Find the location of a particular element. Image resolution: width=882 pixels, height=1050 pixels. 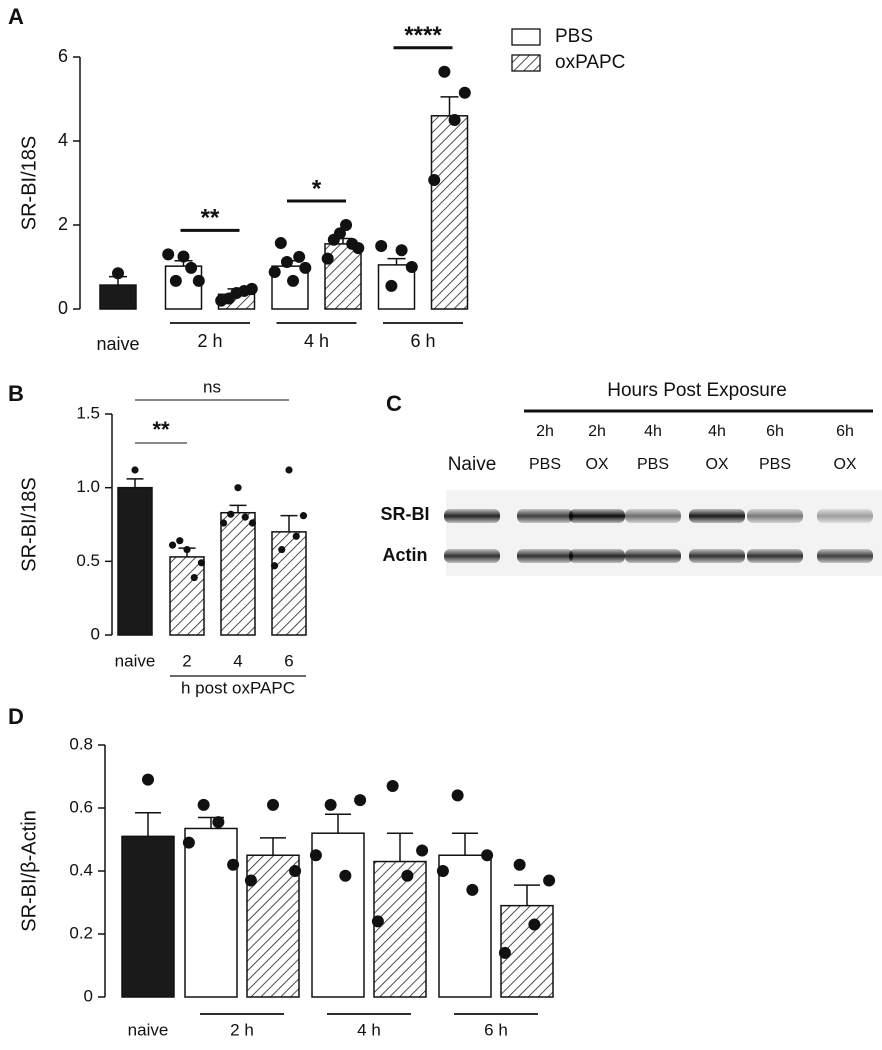

y-tick-label: 0.8 is located at coordinates (81, 743).